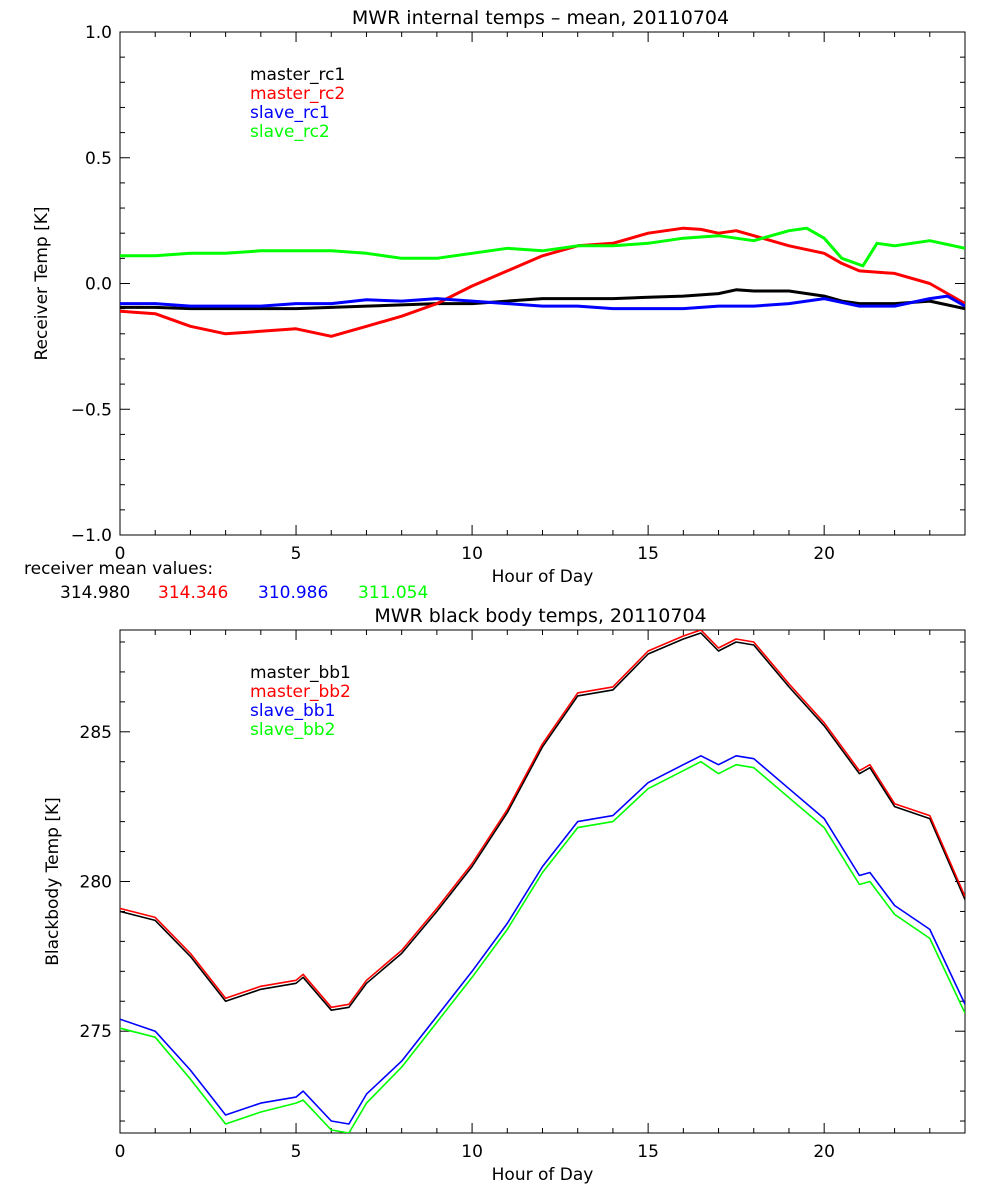 The height and width of the screenshot is (1200, 1000). I want to click on series-line-master-rc2, so click(542, 282).